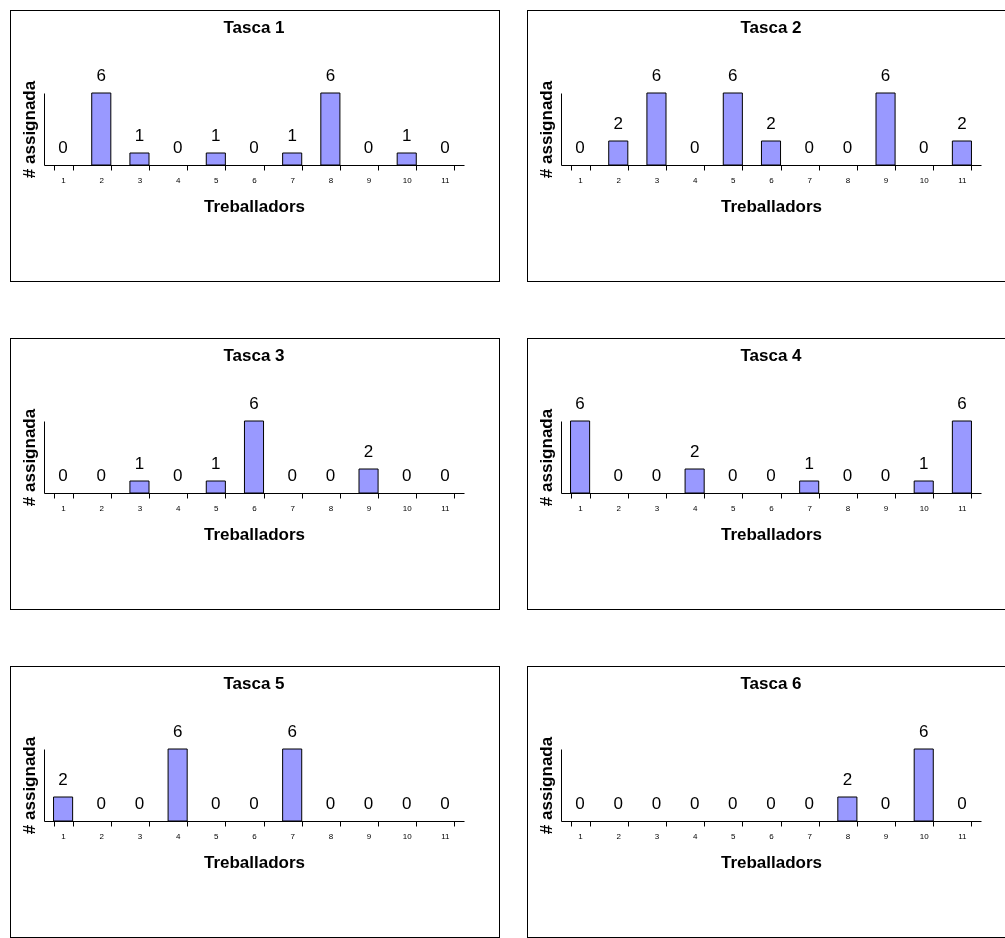  I want to click on chart-title: Tasca 4, so click(771, 355).